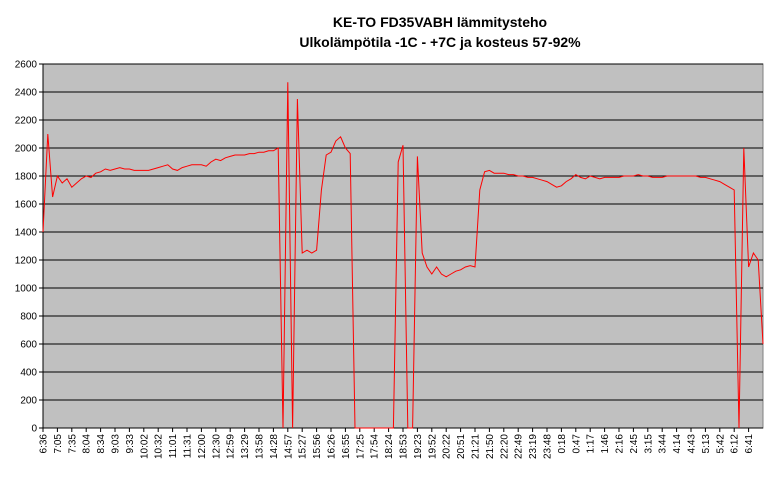  What do you see at coordinates (735, 444) in the screenshot?
I see `x-tick-label: 6:12` at bounding box center [735, 444].